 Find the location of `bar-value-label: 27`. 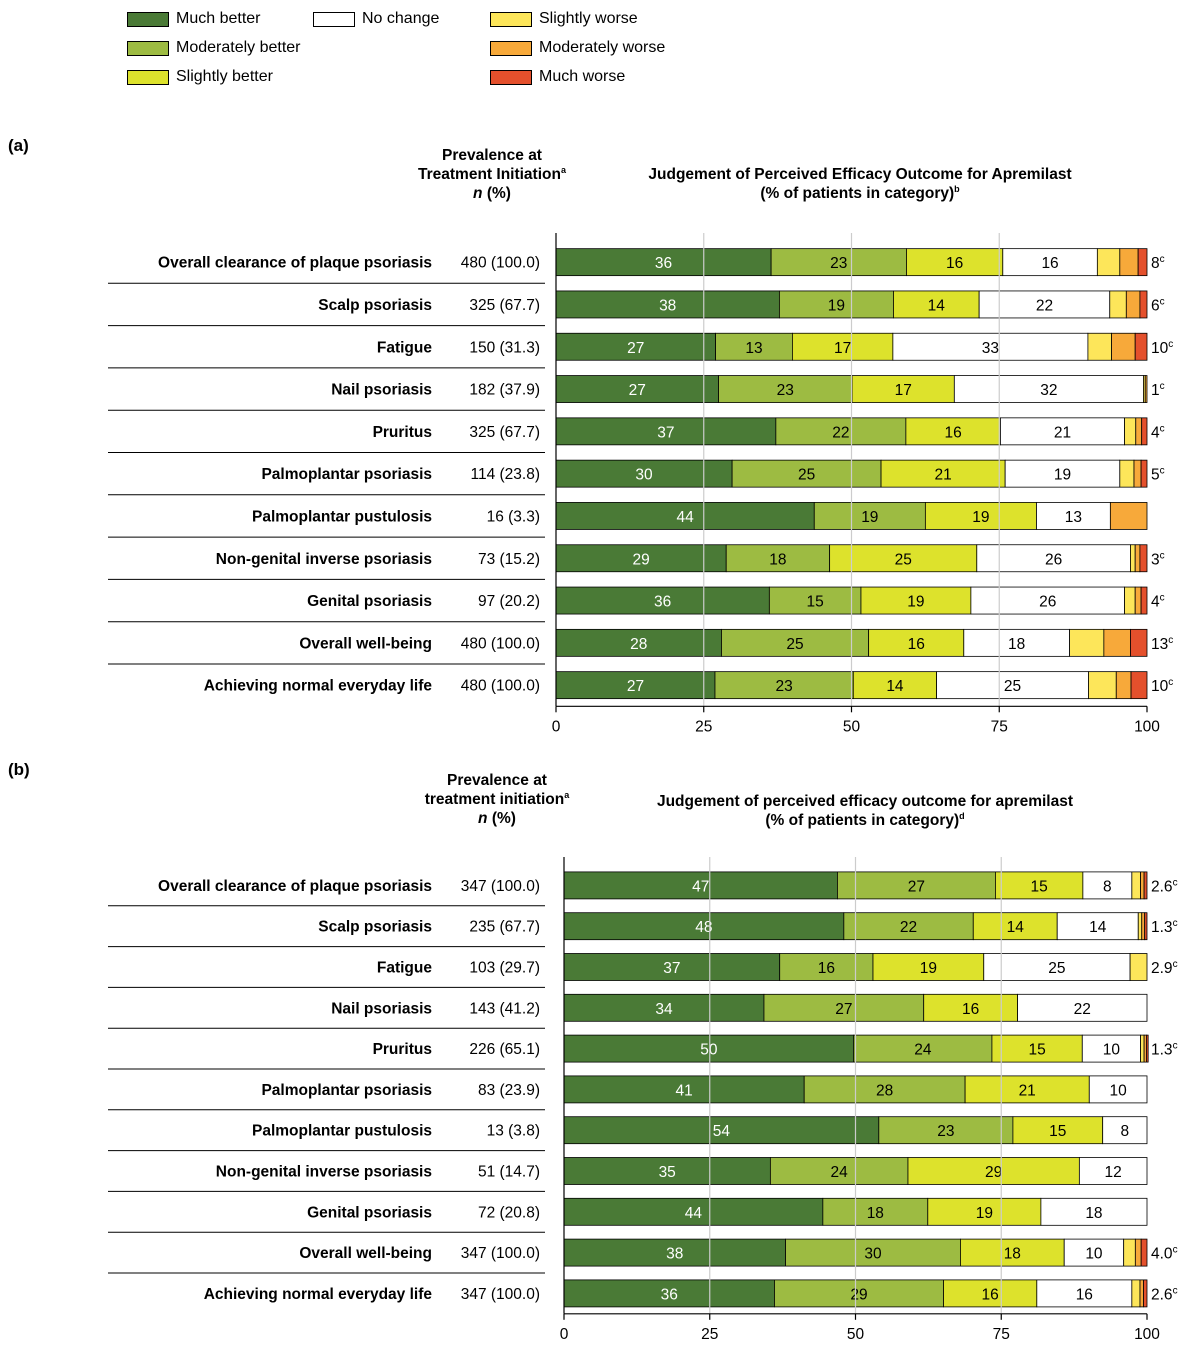

bar-value-label: 27 is located at coordinates (635, 686).